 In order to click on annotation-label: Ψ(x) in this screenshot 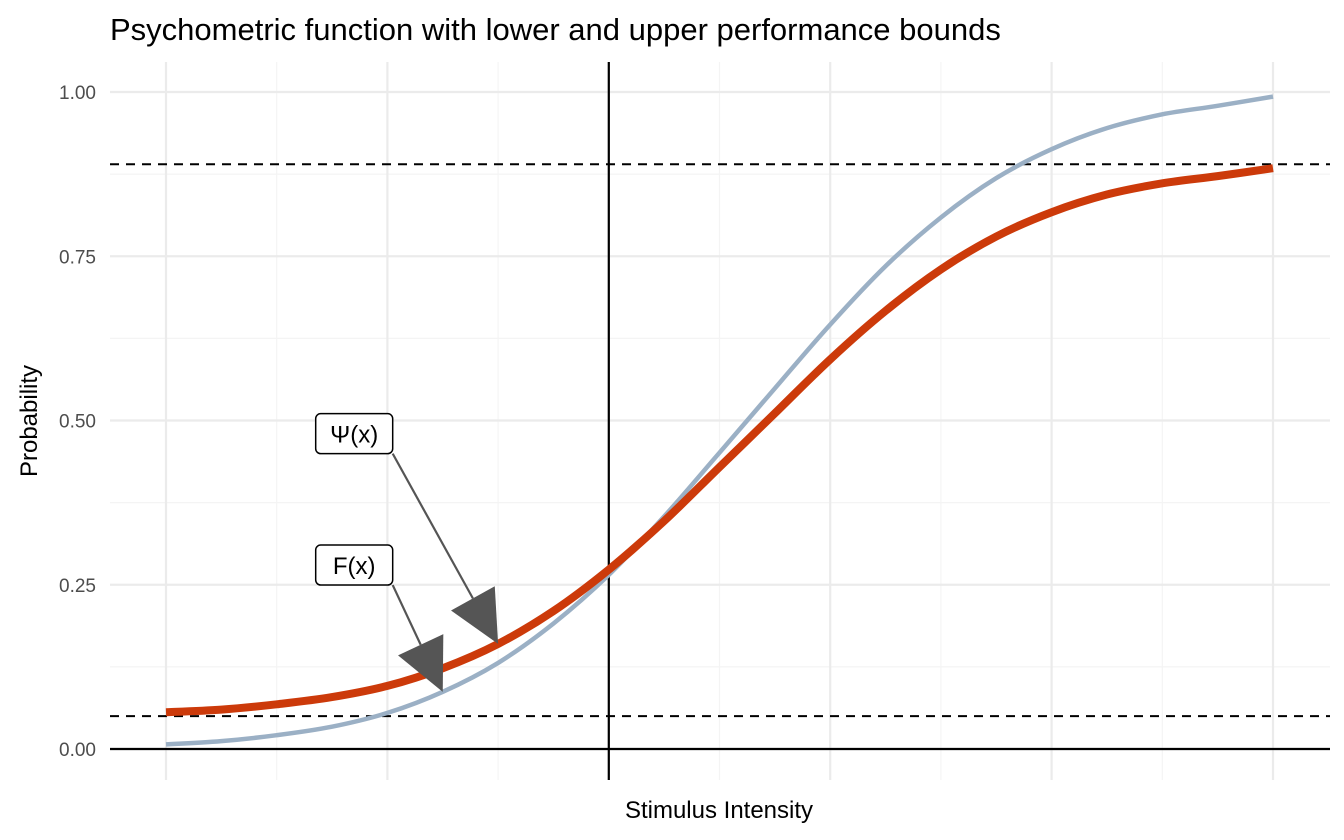, I will do `click(354, 435)`.